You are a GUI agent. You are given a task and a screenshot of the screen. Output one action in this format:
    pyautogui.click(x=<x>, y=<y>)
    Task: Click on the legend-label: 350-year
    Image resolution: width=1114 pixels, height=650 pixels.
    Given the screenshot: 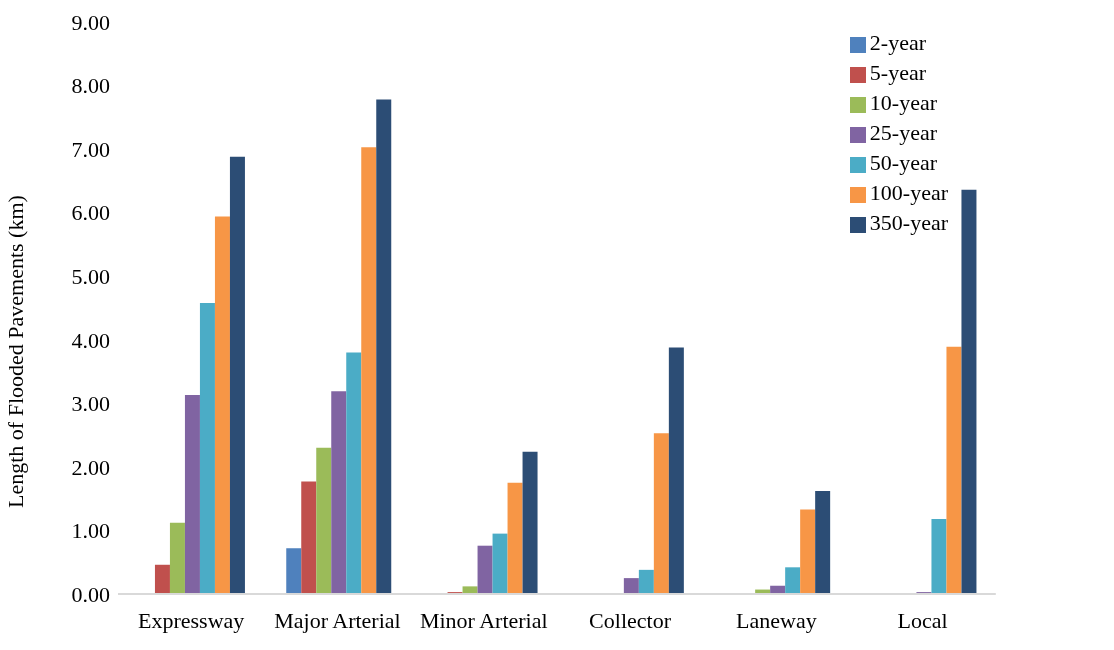 What is the action you would take?
    pyautogui.click(x=908, y=222)
    